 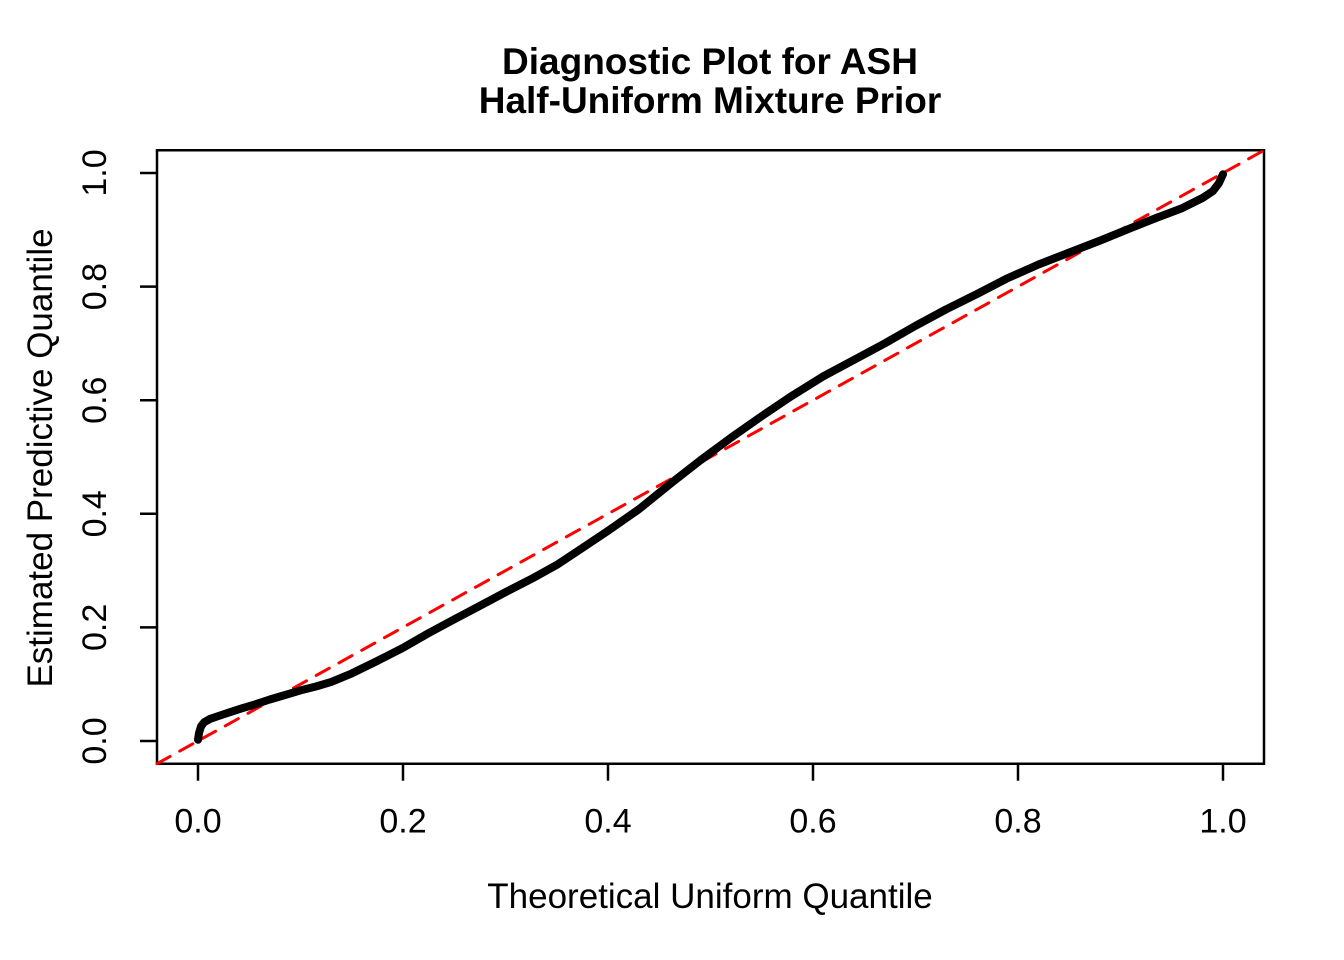 What do you see at coordinates (402, 822) in the screenshot?
I see `x-tick-label: 0.2` at bounding box center [402, 822].